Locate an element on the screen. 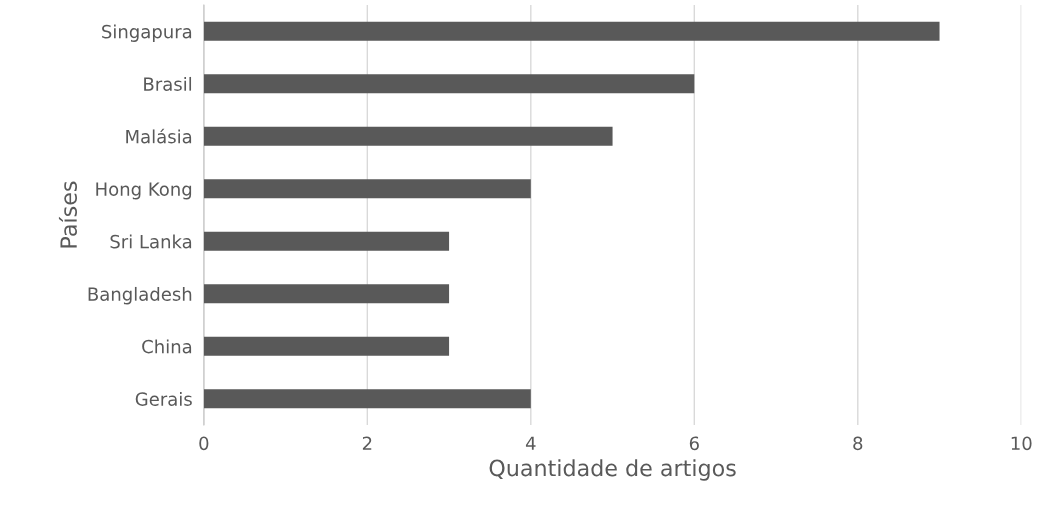 Image resolution: width=1040 pixels, height=506 pixels. x-tick-label: 0 is located at coordinates (204, 443).